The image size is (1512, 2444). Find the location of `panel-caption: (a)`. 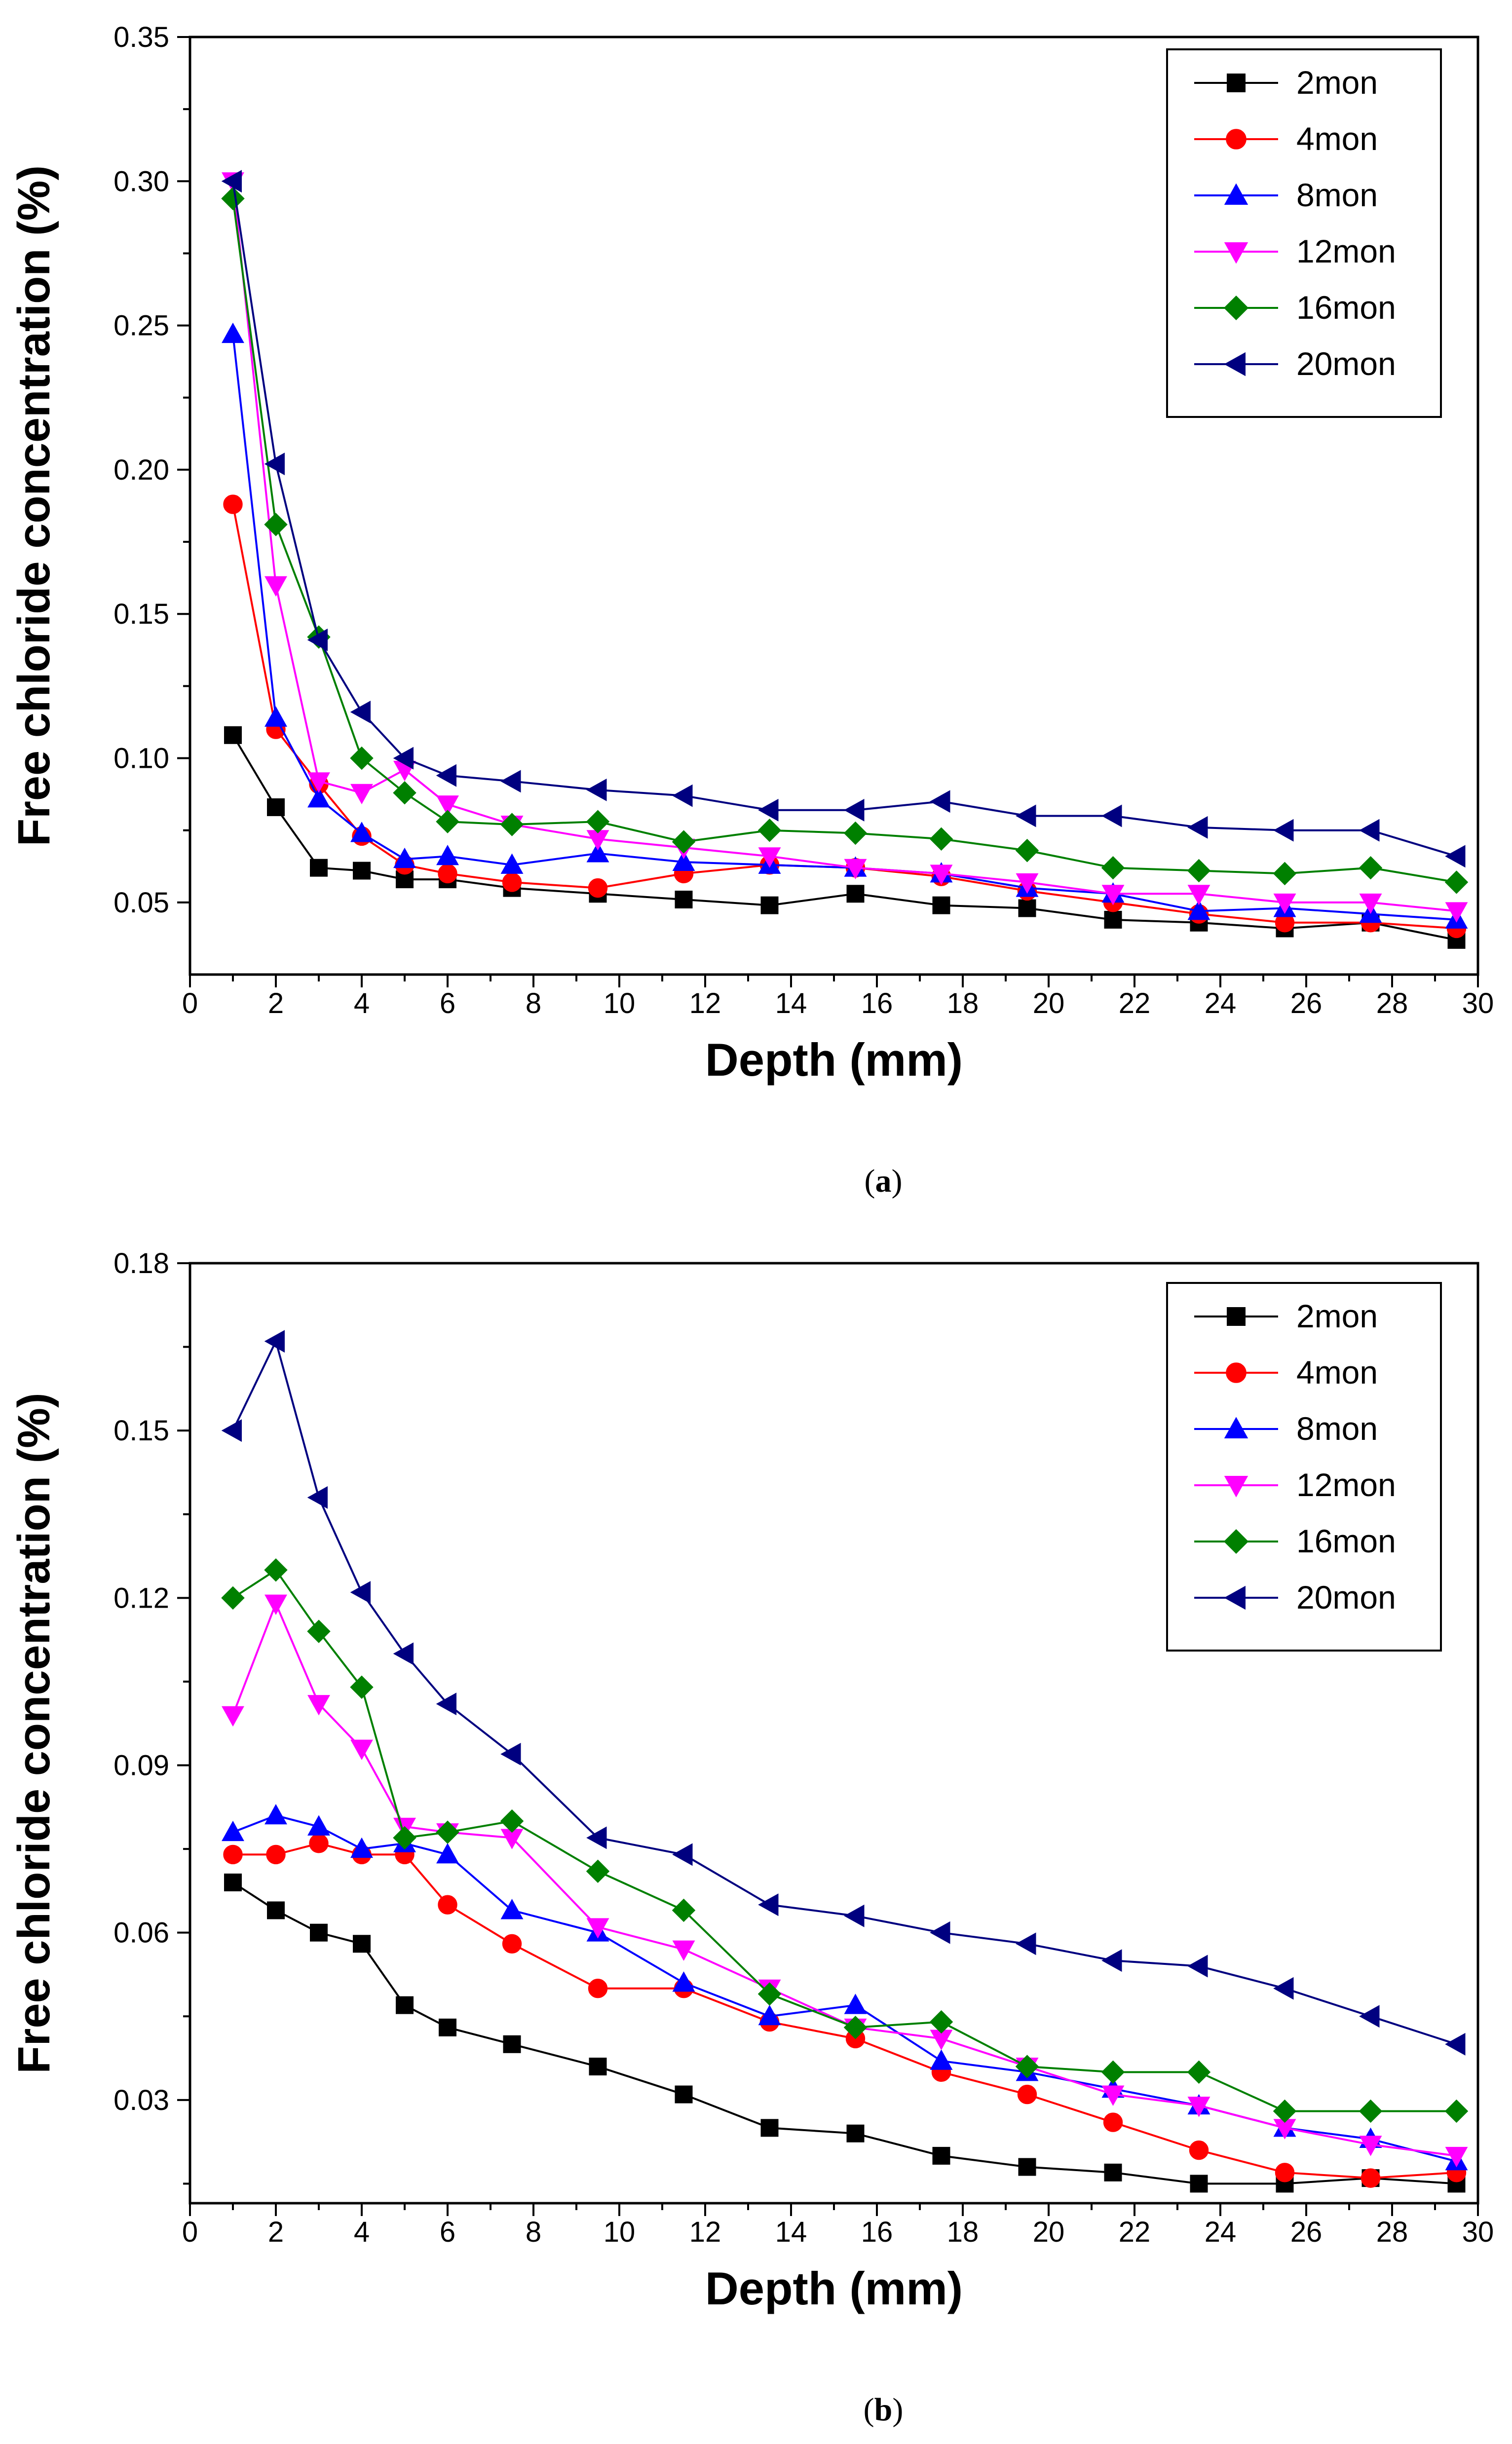

panel-caption: (a) is located at coordinates (884, 1181).